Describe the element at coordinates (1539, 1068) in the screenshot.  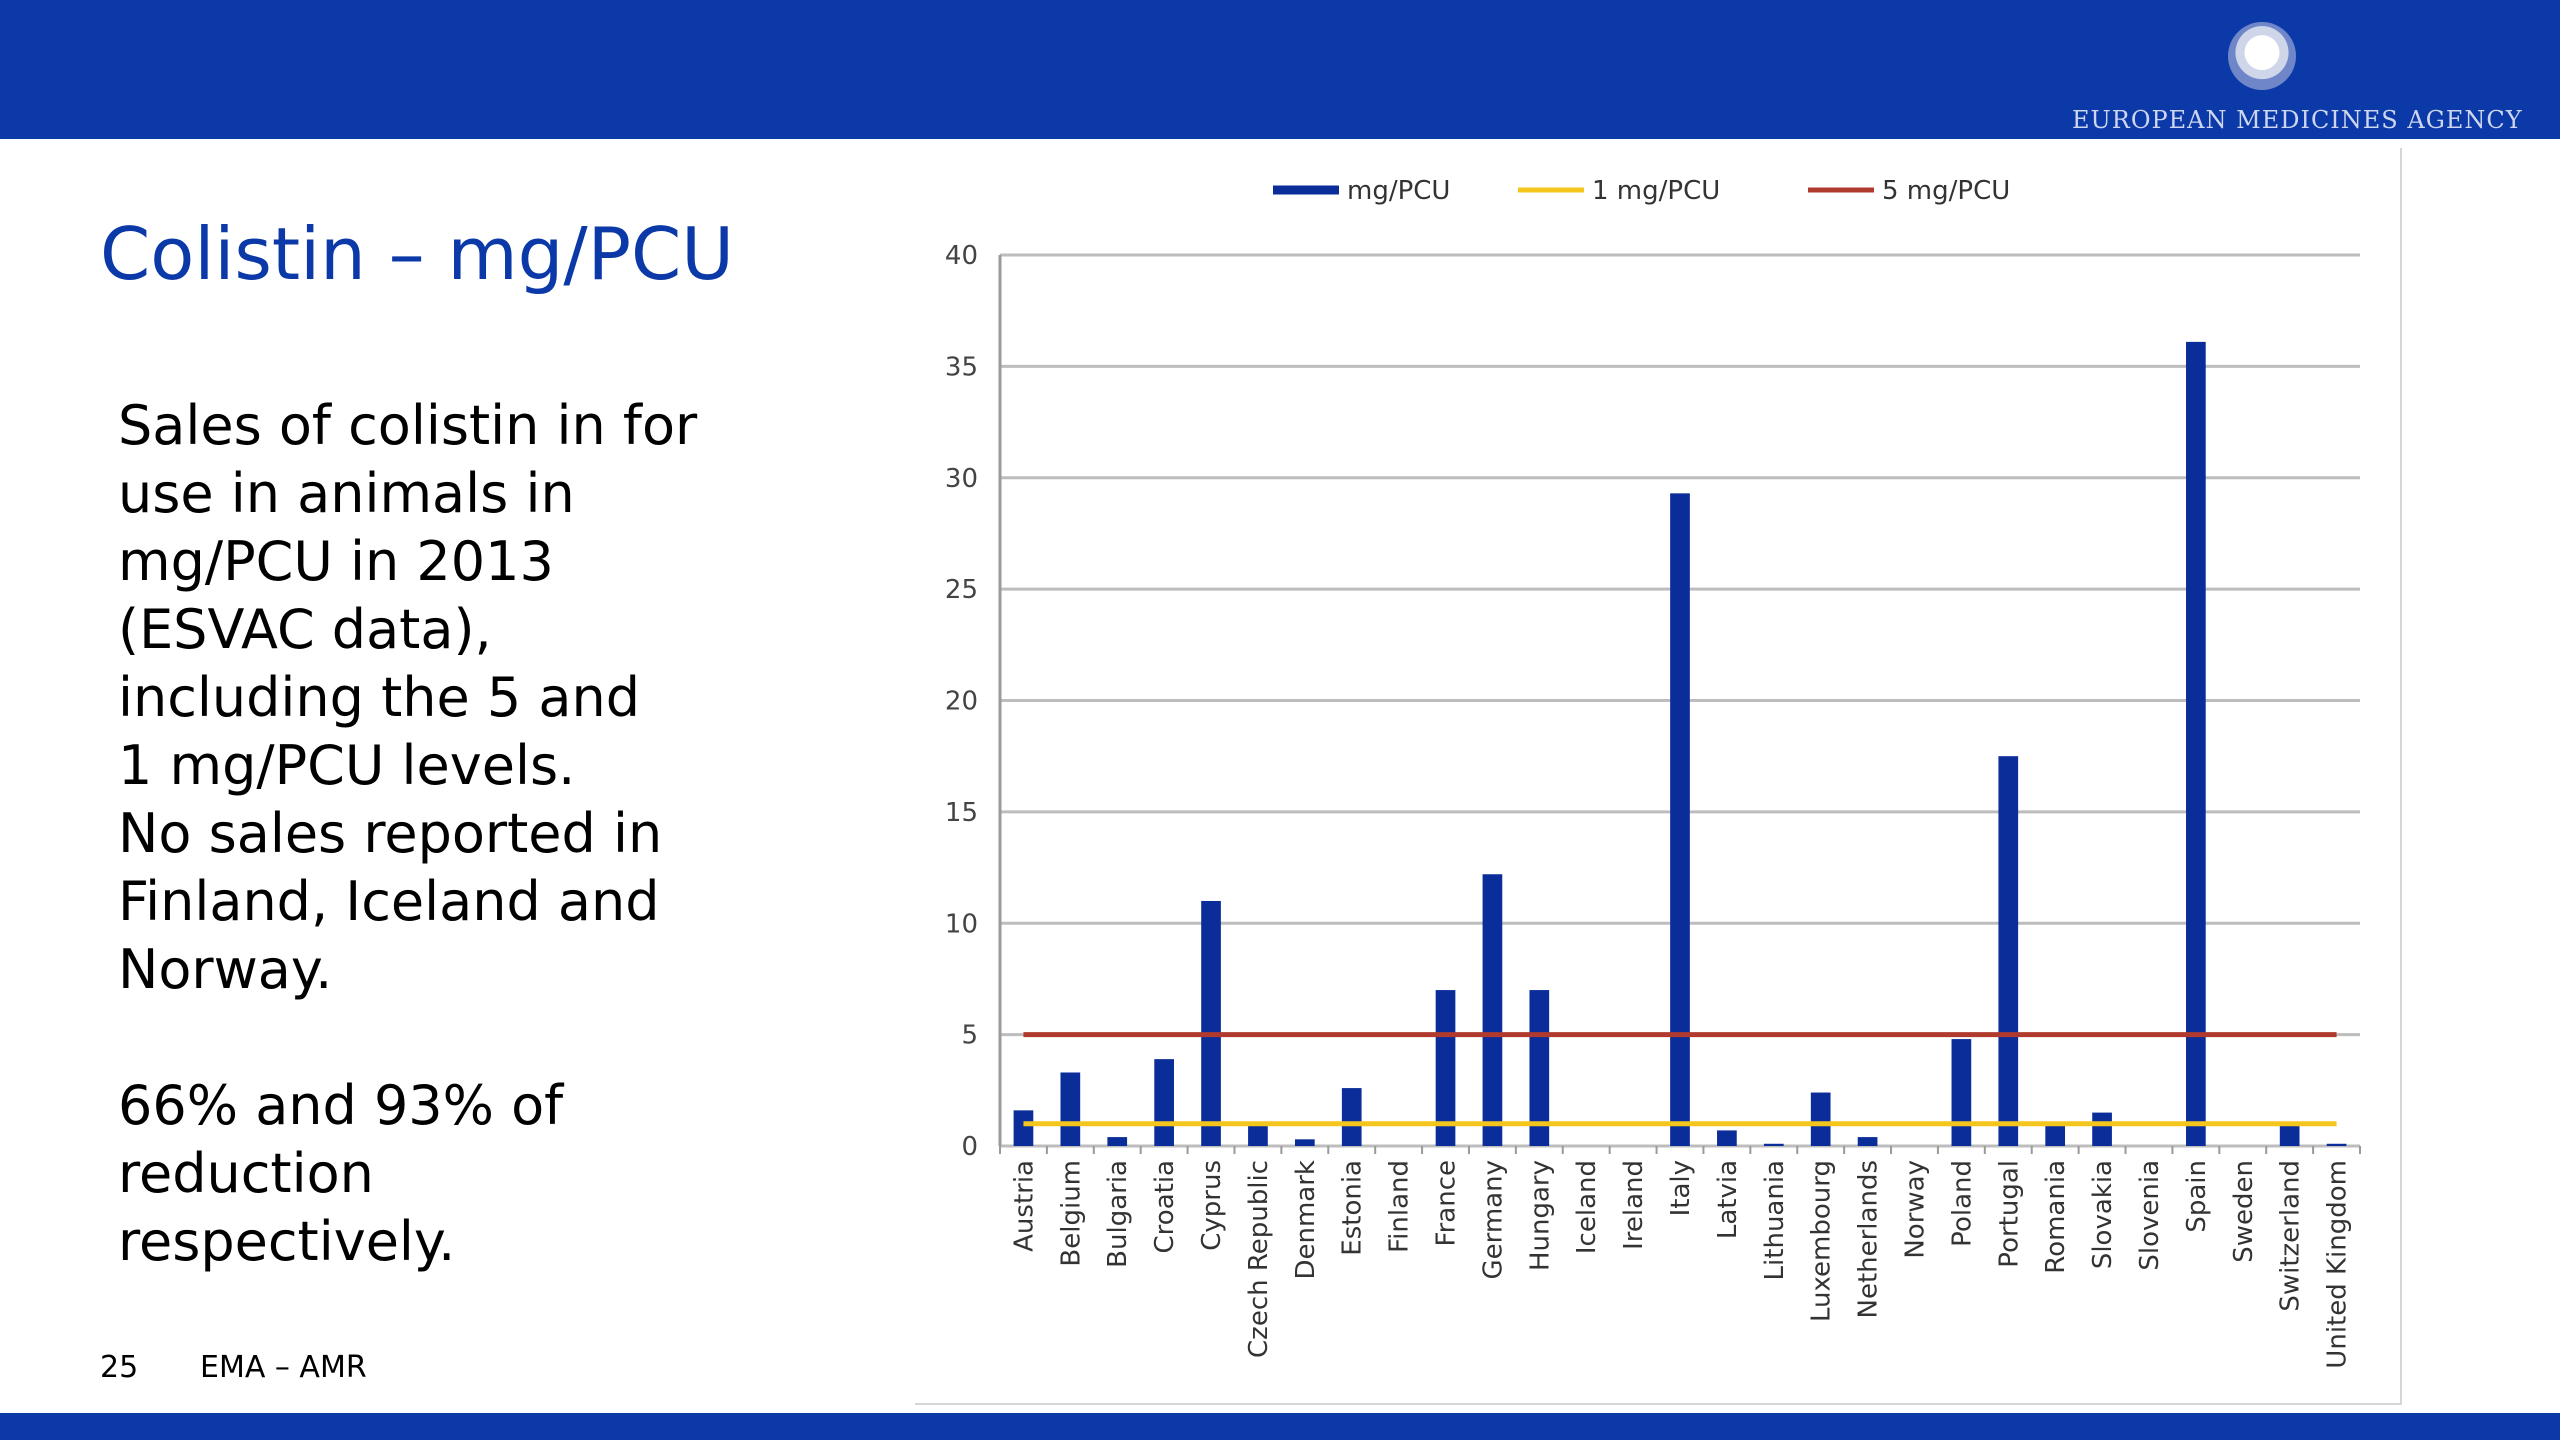
I see `bar-hungary` at that location.